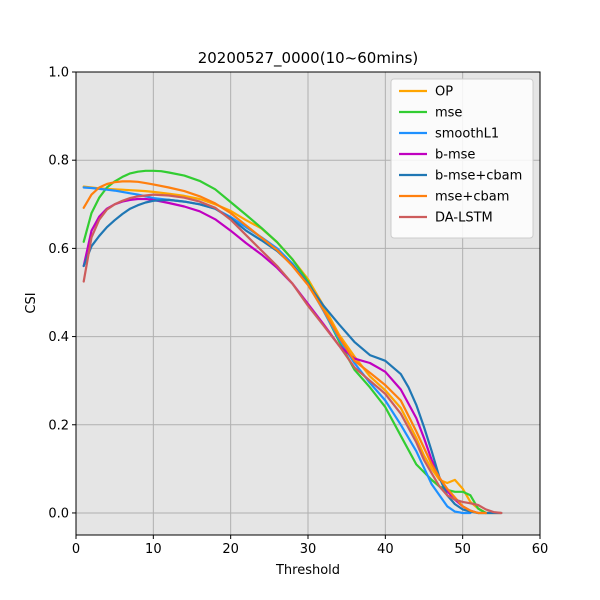  Describe the element at coordinates (385, 549) in the screenshot. I see `x-tick-label: 40` at that location.